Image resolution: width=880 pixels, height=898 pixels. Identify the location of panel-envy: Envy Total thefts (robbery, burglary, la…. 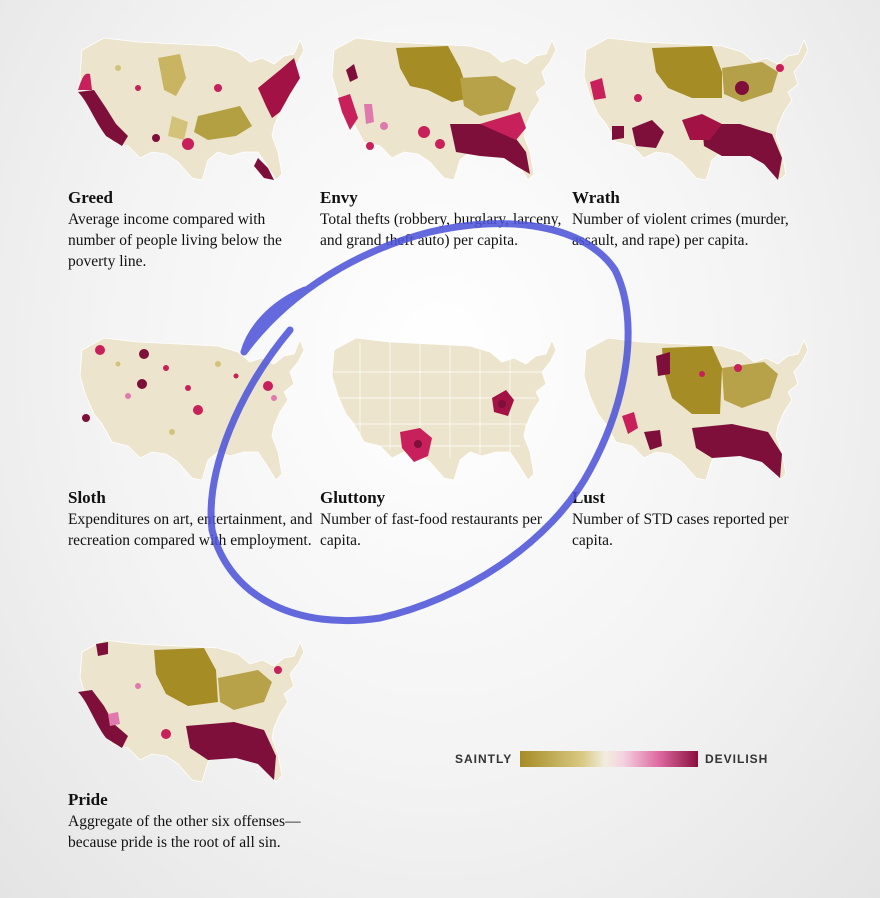
(445, 139).